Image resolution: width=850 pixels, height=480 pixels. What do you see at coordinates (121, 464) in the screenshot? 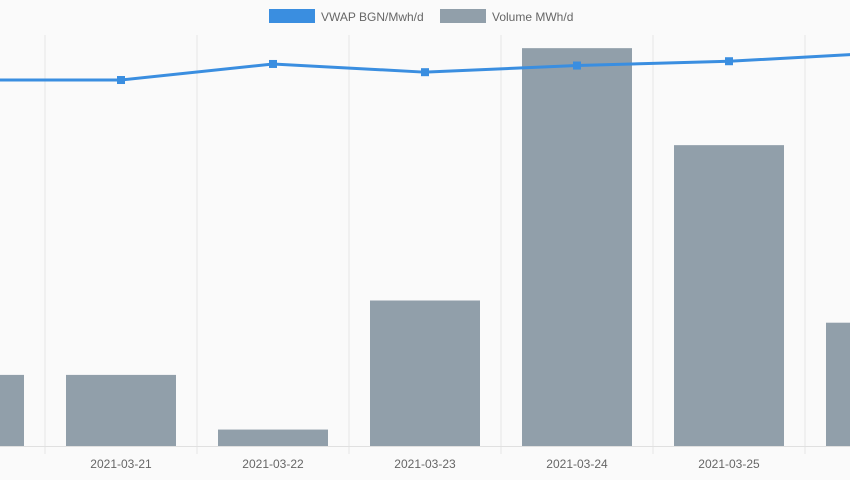
I see `x-tick-label: 2021-03-21` at bounding box center [121, 464].